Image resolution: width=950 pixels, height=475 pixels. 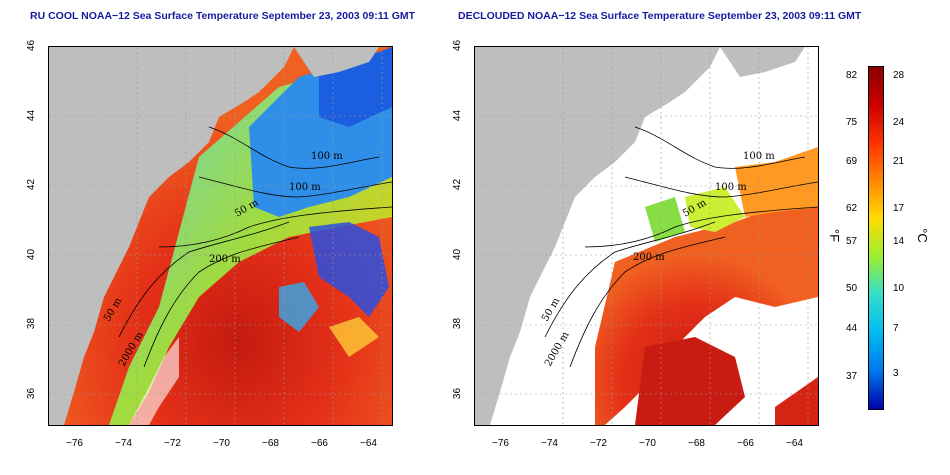 What do you see at coordinates (899, 241) in the screenshot?
I see `celsius-tick: 14` at bounding box center [899, 241].